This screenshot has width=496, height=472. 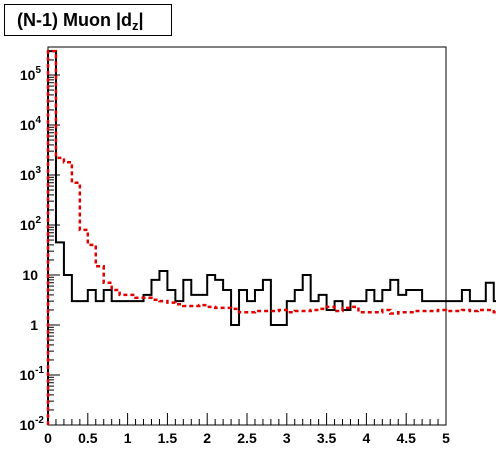 What do you see at coordinates (32, 374) in the screenshot?
I see `y-tick-label: 10⁻¹` at bounding box center [32, 374].